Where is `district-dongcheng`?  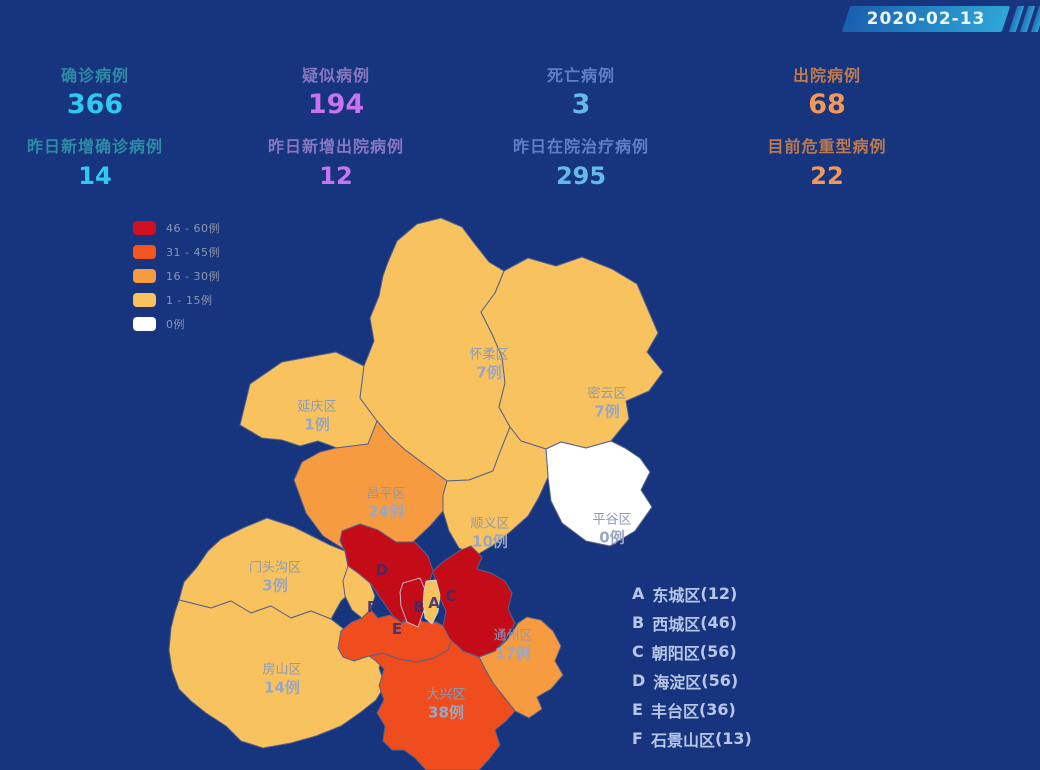
district-dongcheng is located at coordinates (431, 602).